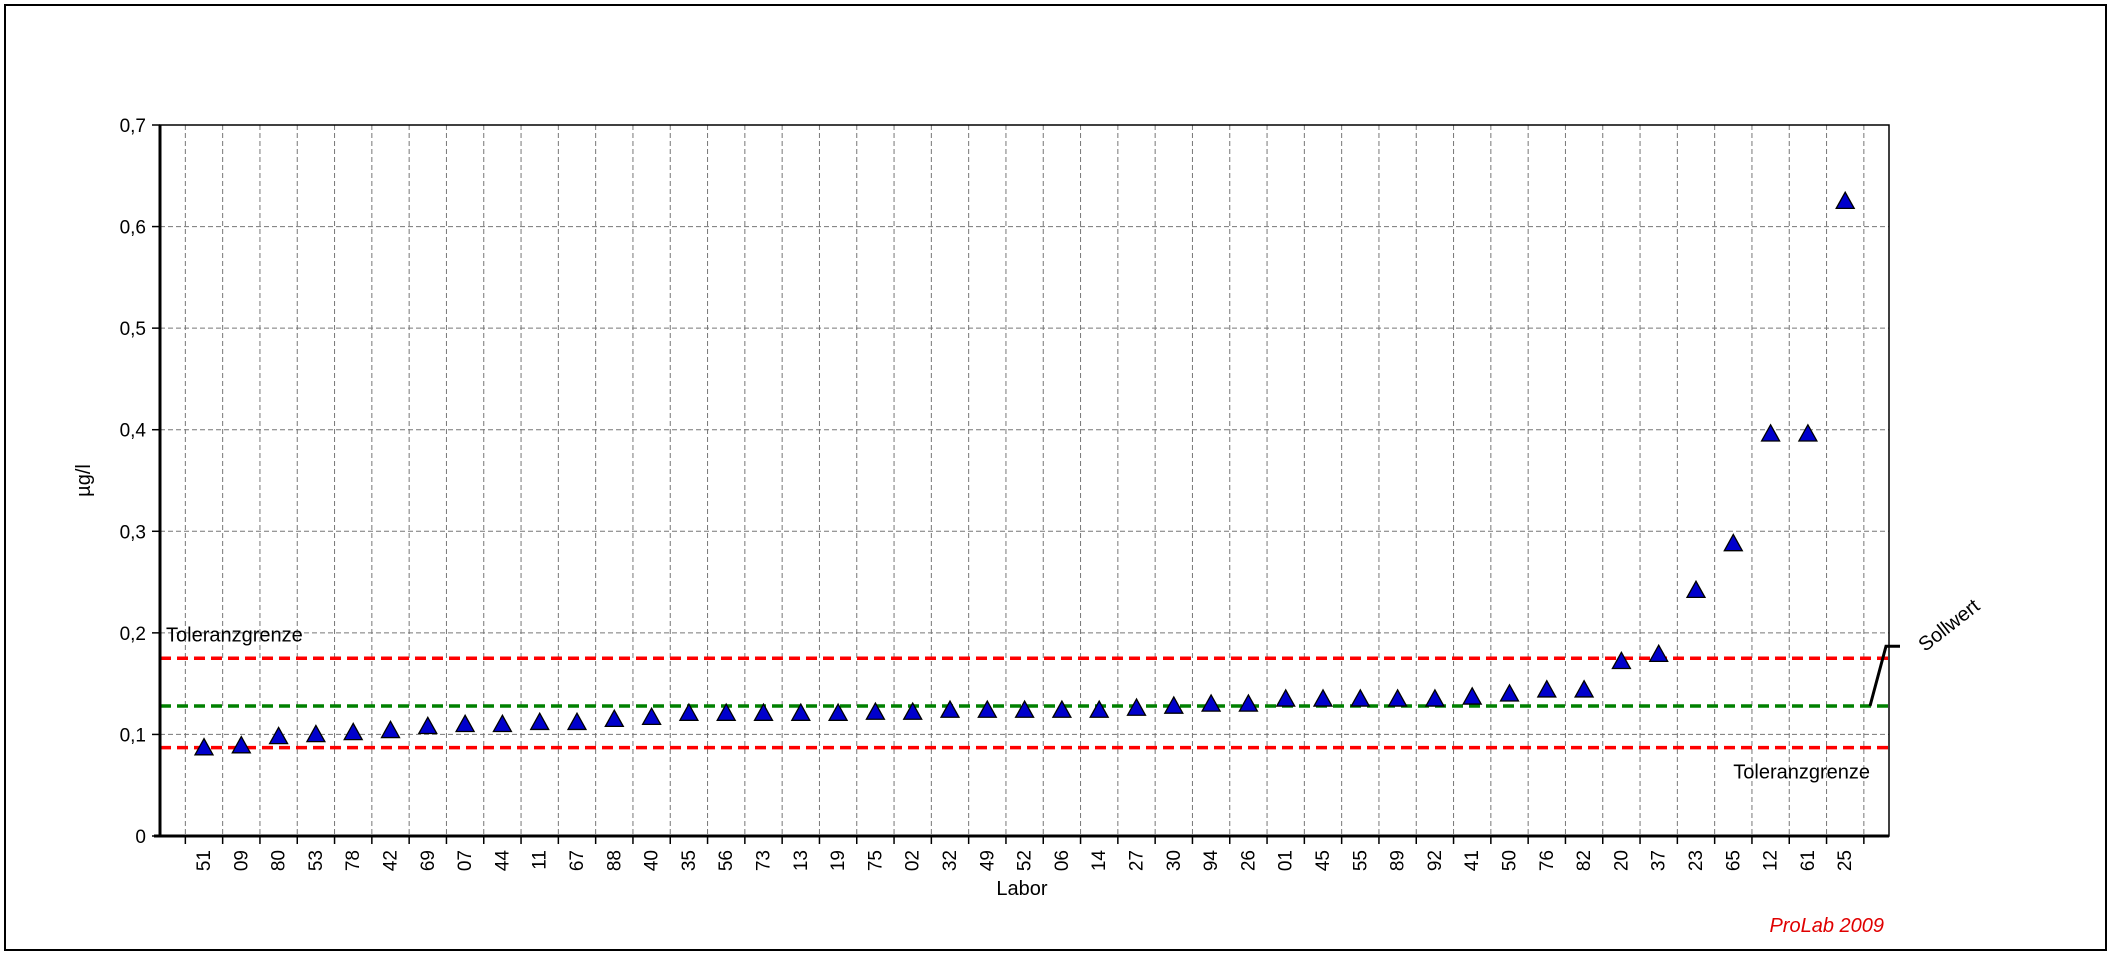 Image resolution: width=2114 pixels, height=954 pixels. I want to click on upper-tolerance-label: Toleranzgrenze, so click(234, 635).